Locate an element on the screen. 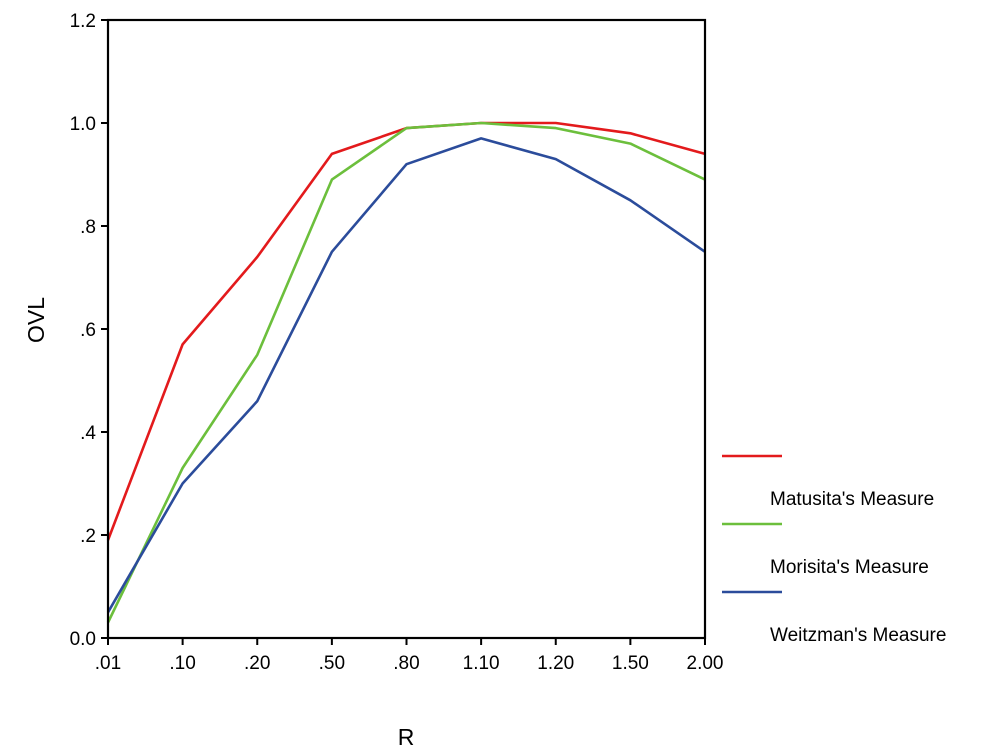 Image resolution: width=984 pixels, height=750 pixels. y-tick-label: .2 is located at coordinates (88, 536).